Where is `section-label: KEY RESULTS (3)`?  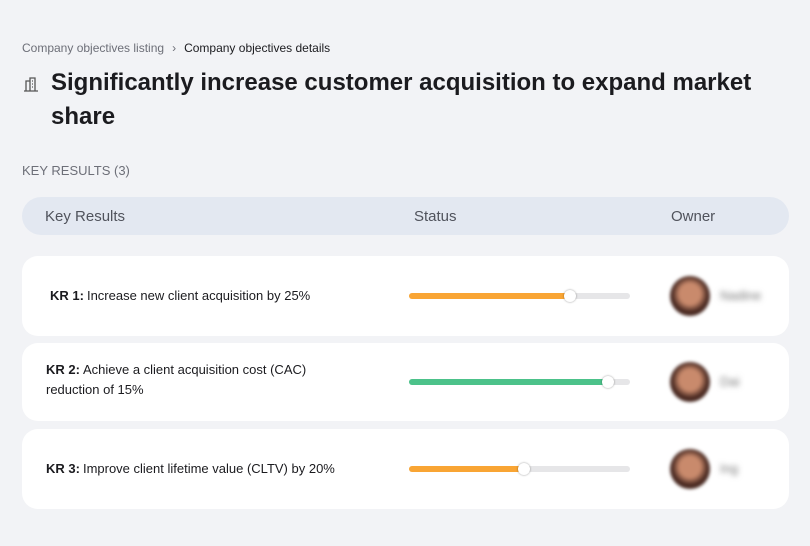 section-label: KEY RESULTS (3) is located at coordinates (76, 170).